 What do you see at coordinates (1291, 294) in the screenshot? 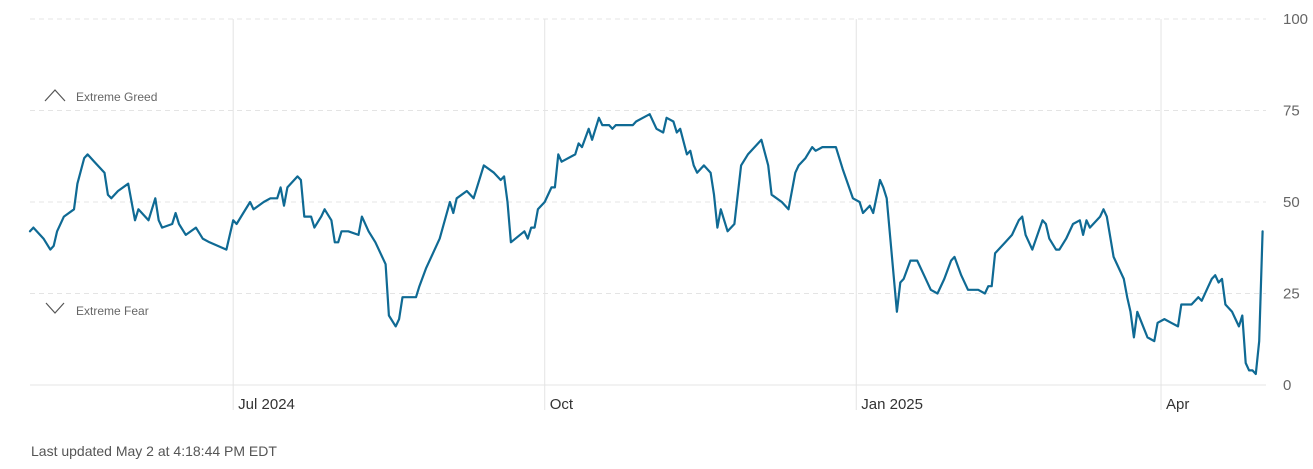
I see `y-tick-label: 25` at bounding box center [1291, 294].